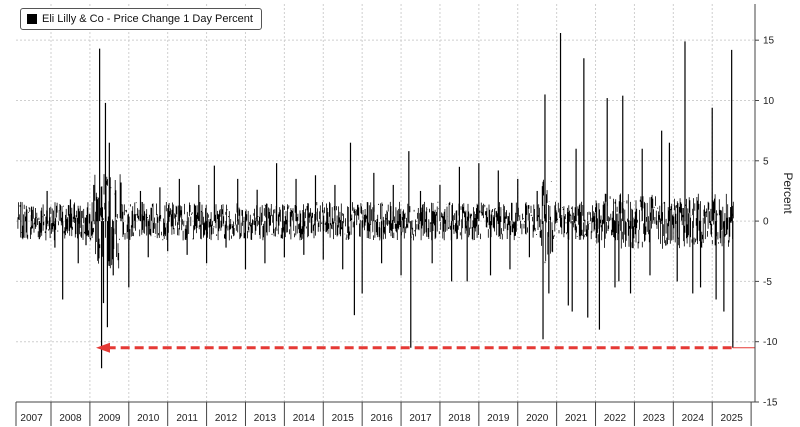  I want to click on x-tick-label: 2020, so click(537, 418).